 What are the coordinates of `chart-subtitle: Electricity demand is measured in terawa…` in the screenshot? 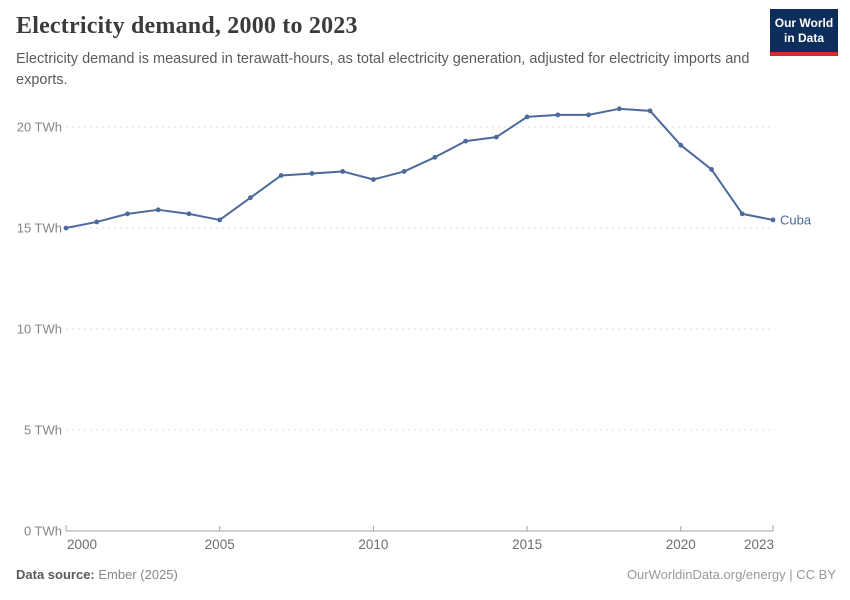 It's located at (383, 69).